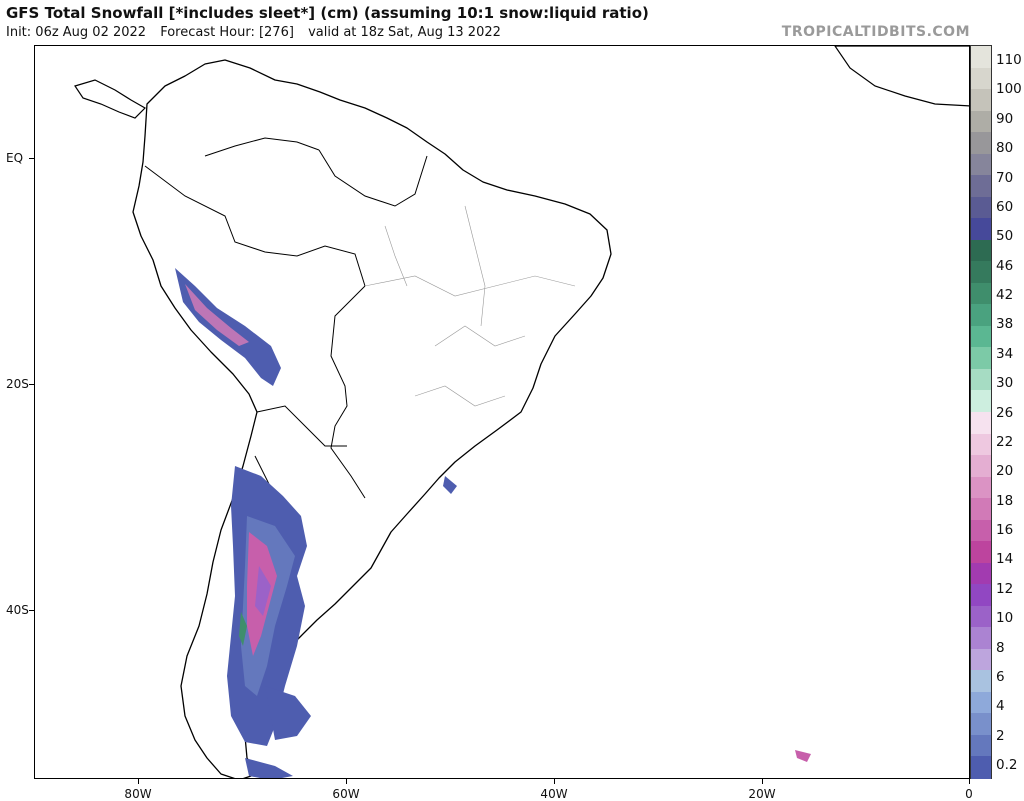 This screenshot has width=1024, height=801. I want to click on colorbar-label: 12, so click(1005, 588).